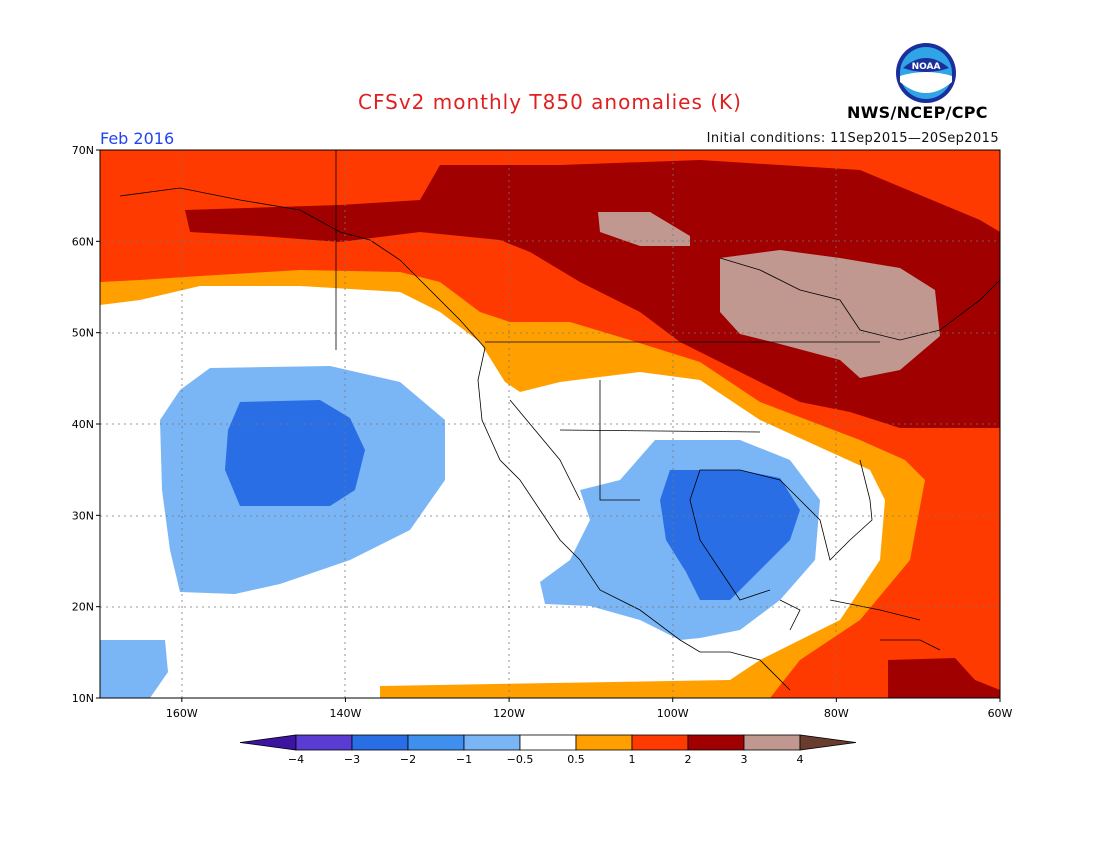 The height and width of the screenshot is (850, 1100). What do you see at coordinates (830, 314) in the screenshot?
I see `anomaly-3-4-region` at bounding box center [830, 314].